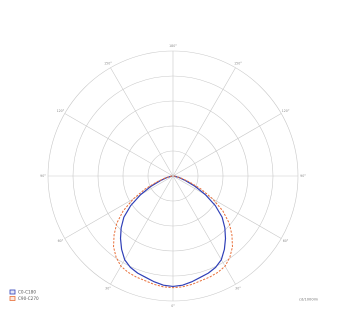  I want to click on legend: C0-C180 C90-C270, so click(24, 295).